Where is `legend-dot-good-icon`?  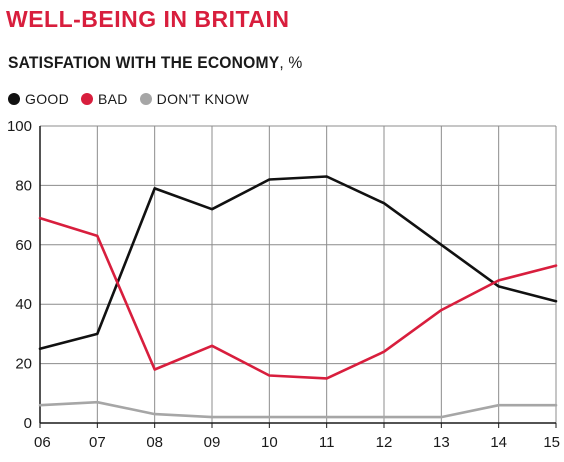 legend-dot-good-icon is located at coordinates (14, 99).